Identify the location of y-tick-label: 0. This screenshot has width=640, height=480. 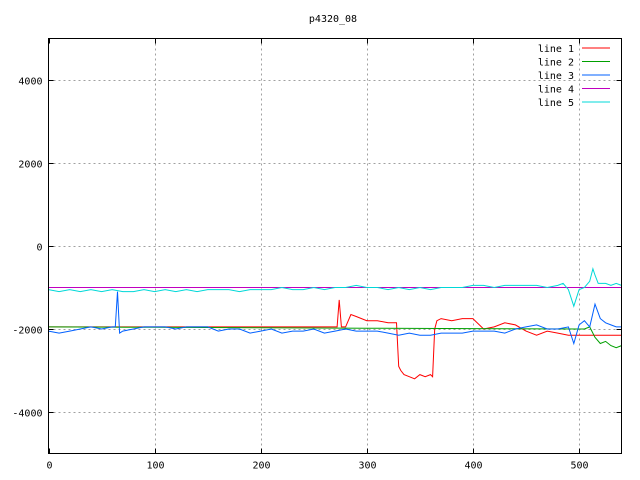
(39, 248).